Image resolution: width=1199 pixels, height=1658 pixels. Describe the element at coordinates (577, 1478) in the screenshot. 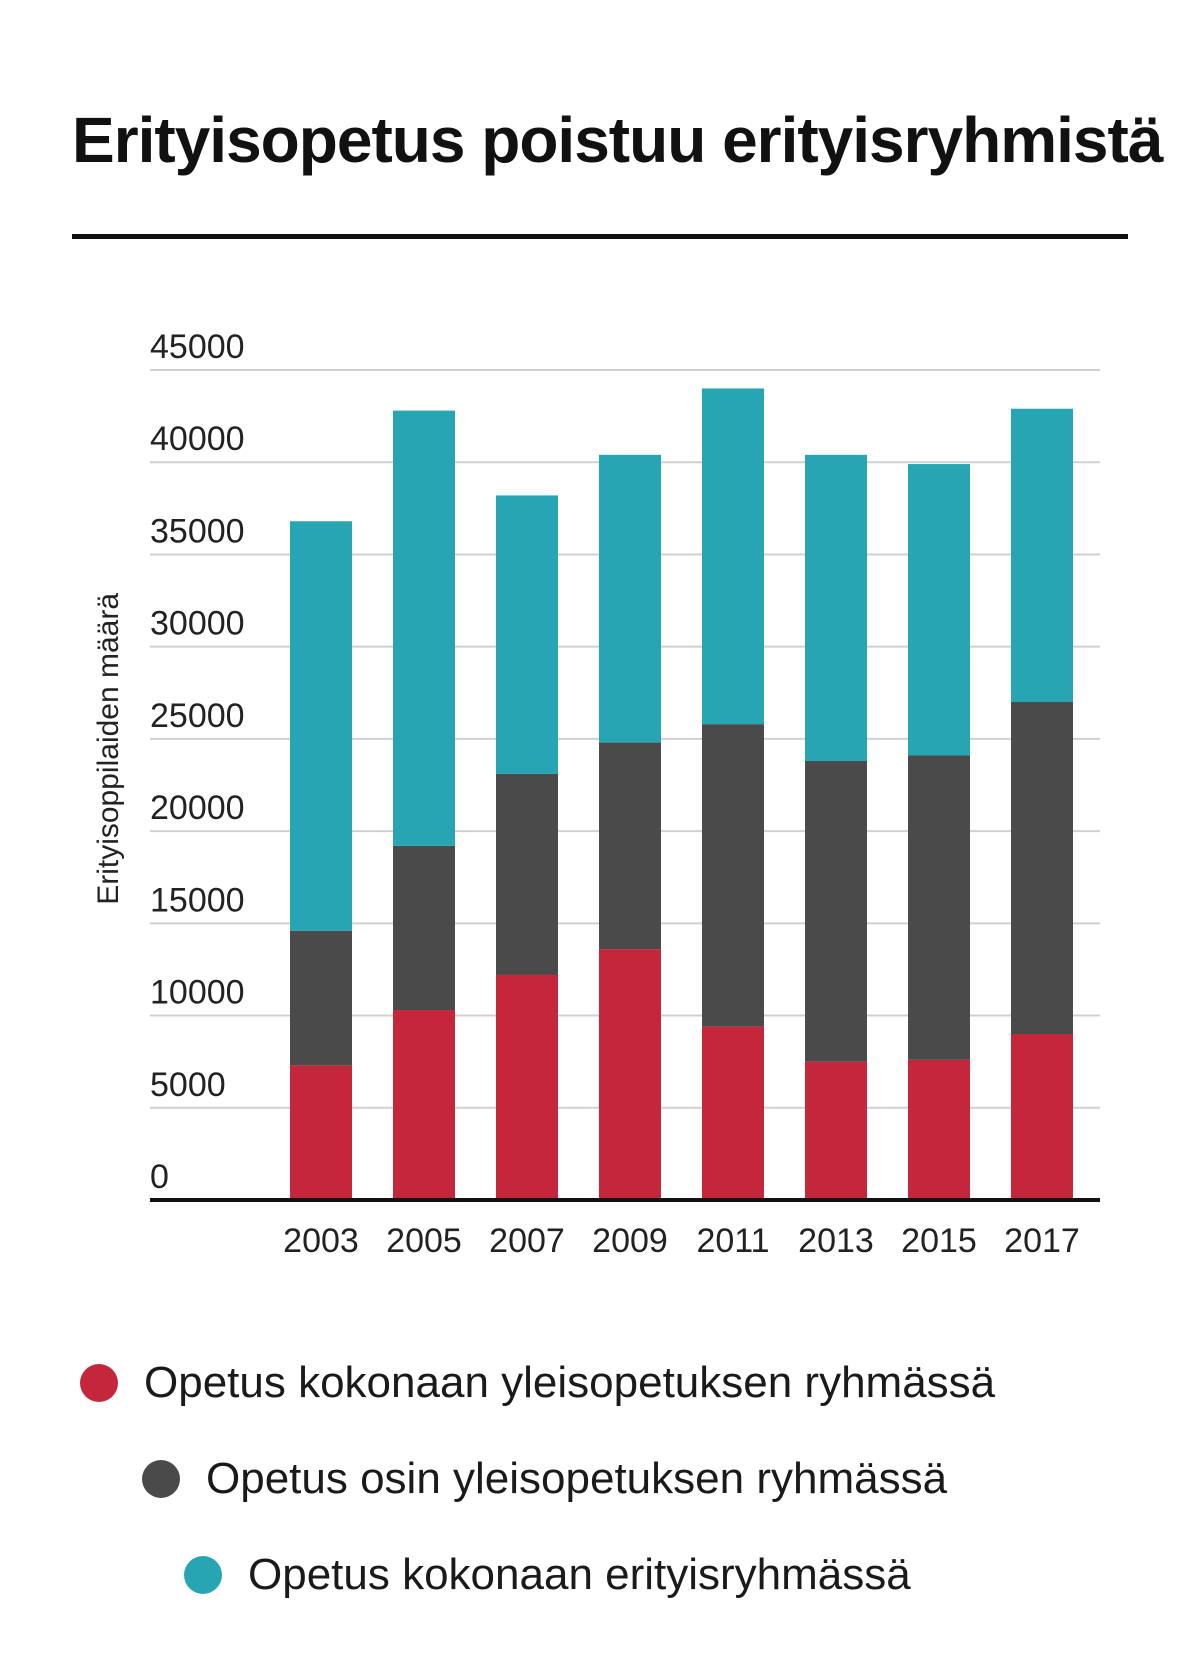

I see `legend-label: Opetus osin yleisopetuksen ryhmässä` at that location.